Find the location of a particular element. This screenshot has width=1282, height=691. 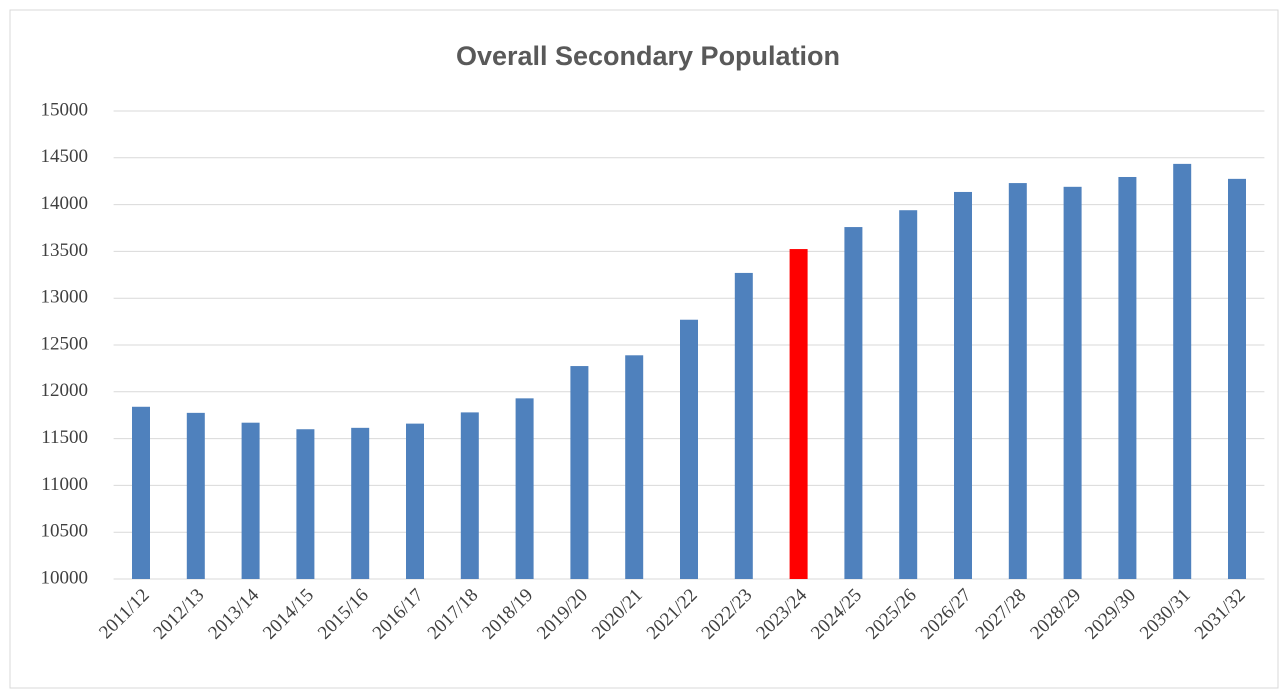

y-tick-label: 15000 is located at coordinates (65, 109).